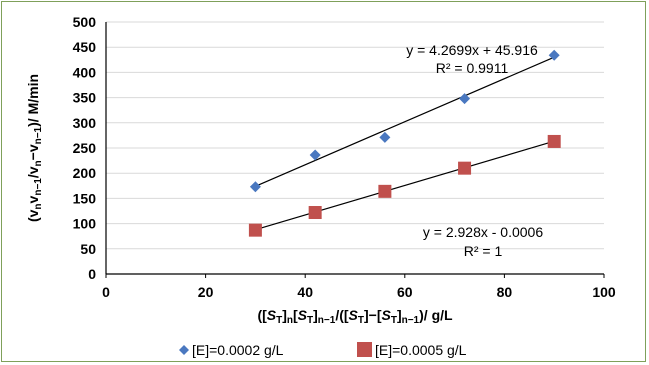 The width and height of the screenshot is (649, 365). What do you see at coordinates (604, 292) in the screenshot?
I see `x-tick-label: 100` at bounding box center [604, 292].